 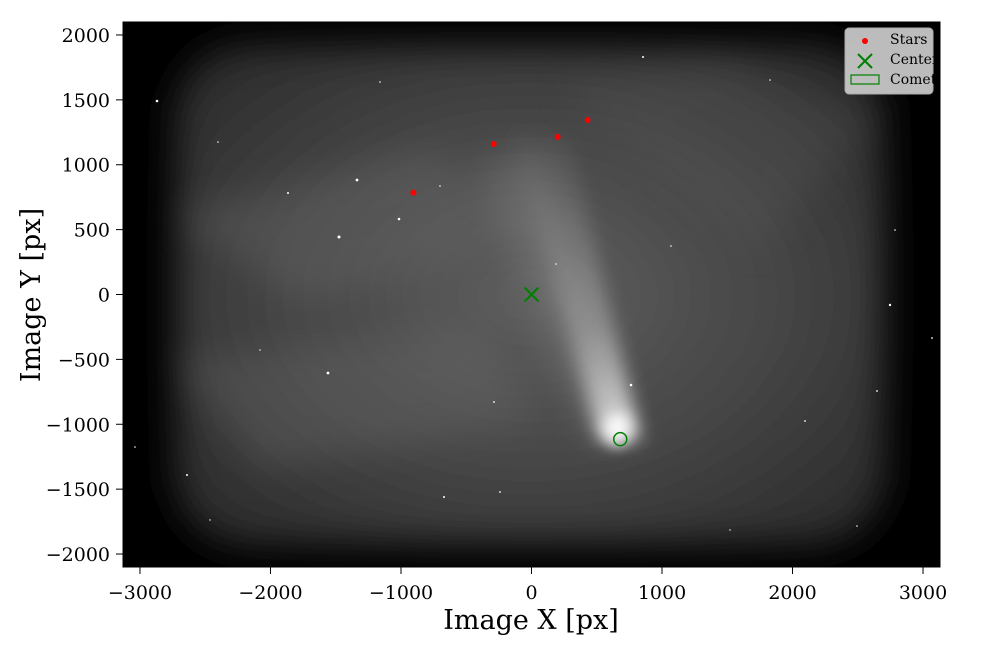 What do you see at coordinates (620, 439) in the screenshot?
I see `comet-marker` at bounding box center [620, 439].